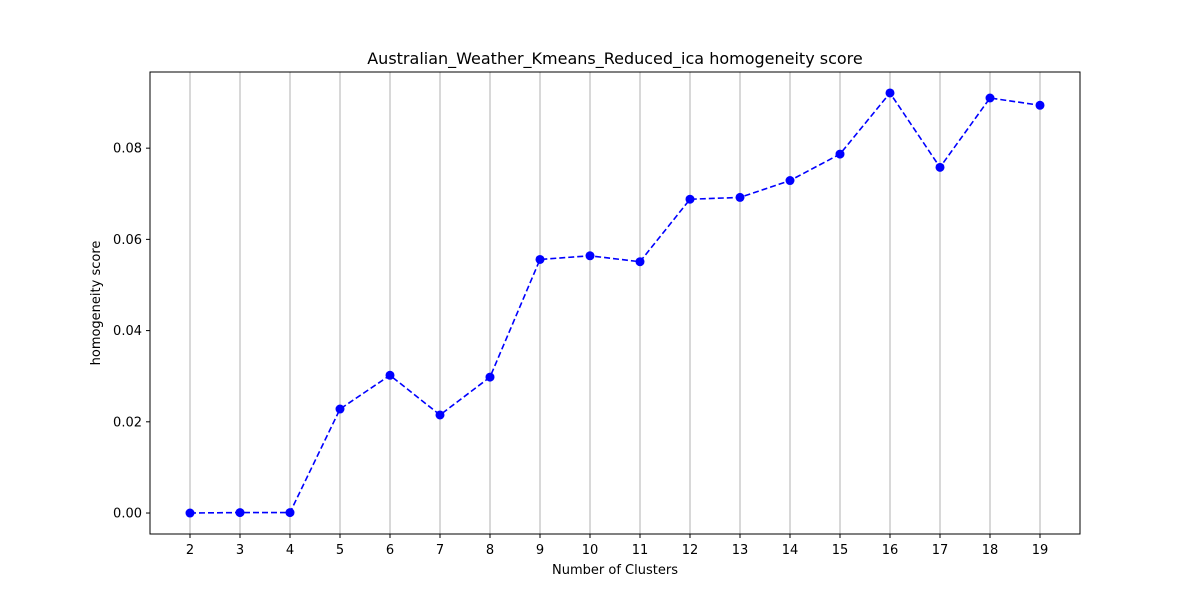 This screenshot has height=600, width=1200. I want to click on x-tick-label: 8, so click(490, 550).